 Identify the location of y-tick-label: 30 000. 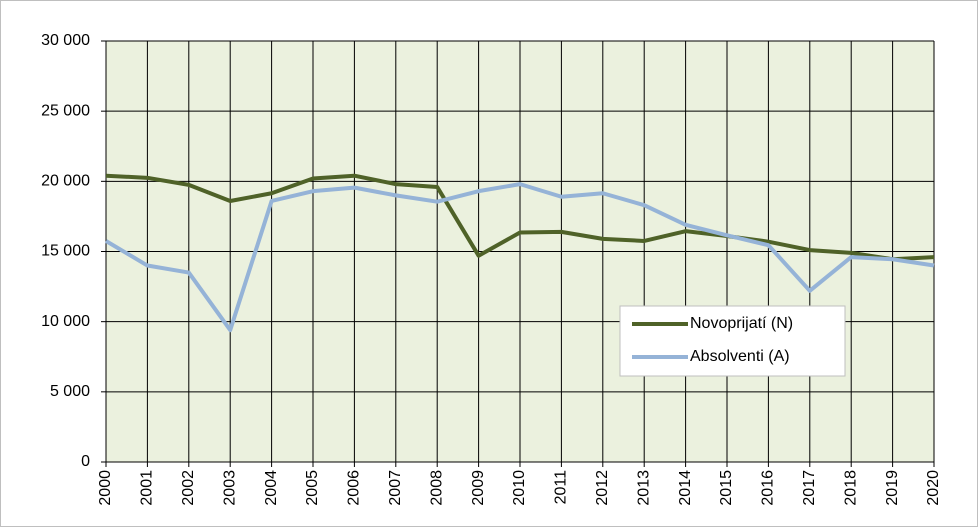
(65, 40).